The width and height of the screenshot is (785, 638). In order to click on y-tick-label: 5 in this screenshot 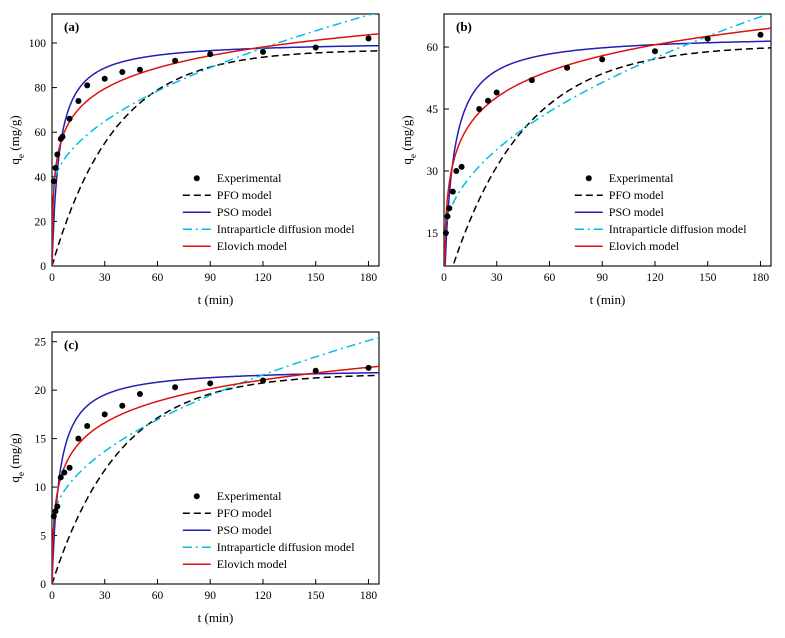, I will do `click(43, 537)`.